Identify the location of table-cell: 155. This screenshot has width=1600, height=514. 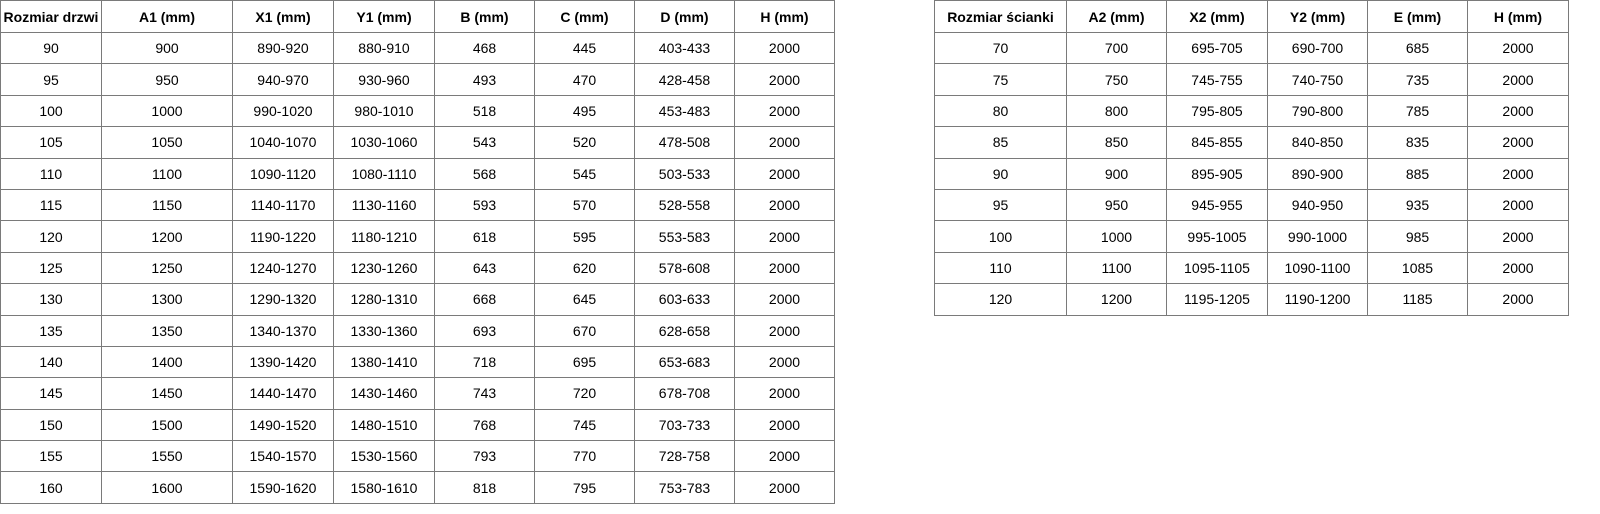
(51, 456).